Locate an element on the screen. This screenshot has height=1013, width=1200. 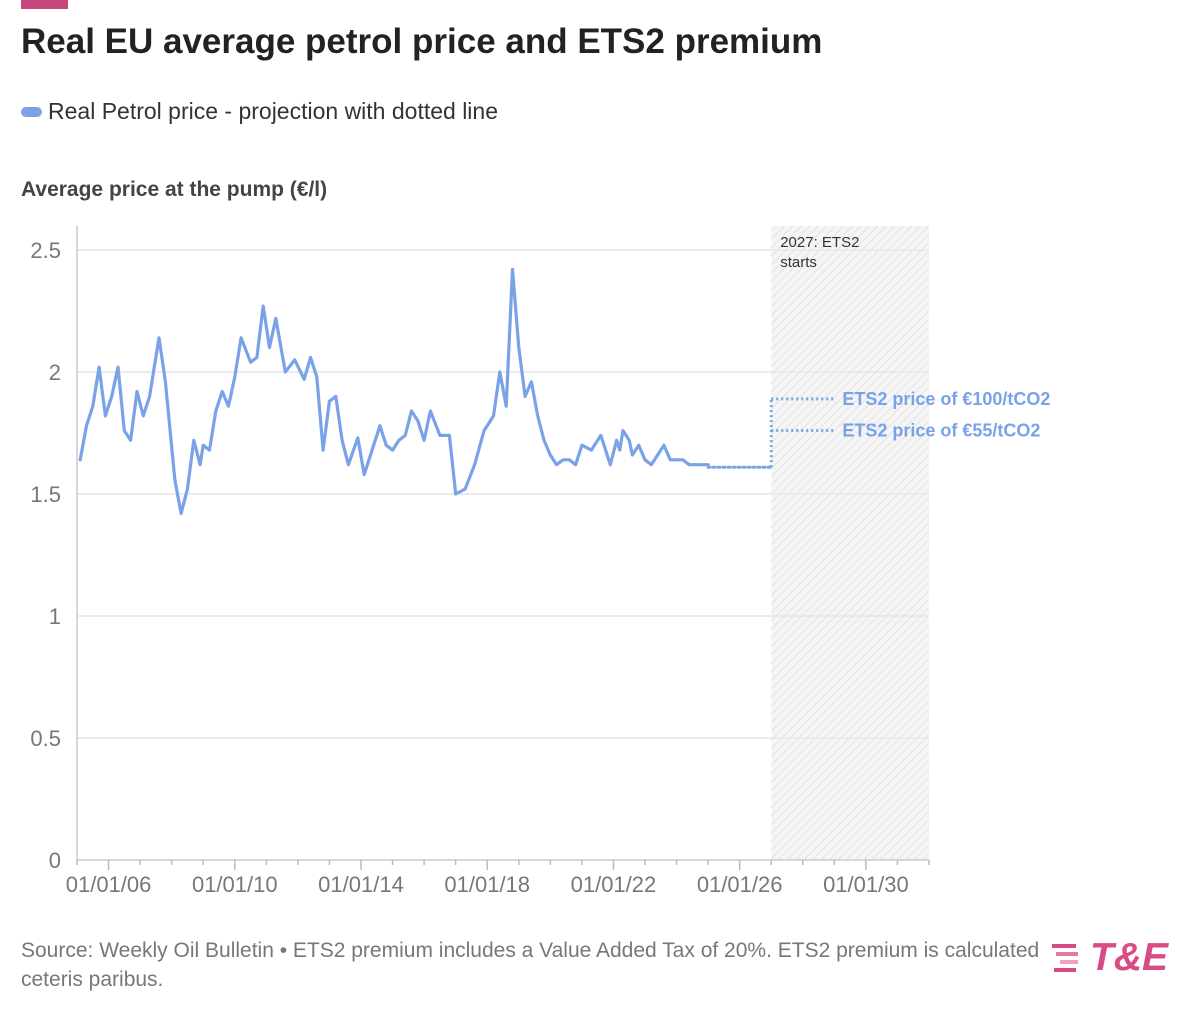
y-tick-label: 1 is located at coordinates (55, 616).